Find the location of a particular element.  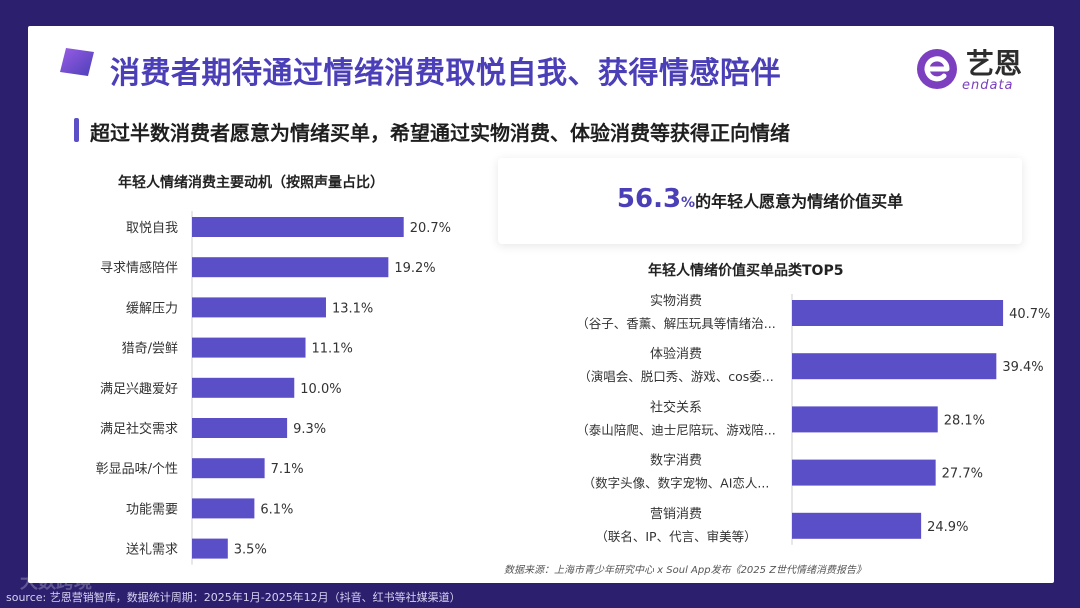

left-value-label: 13.1% is located at coordinates (352, 308).